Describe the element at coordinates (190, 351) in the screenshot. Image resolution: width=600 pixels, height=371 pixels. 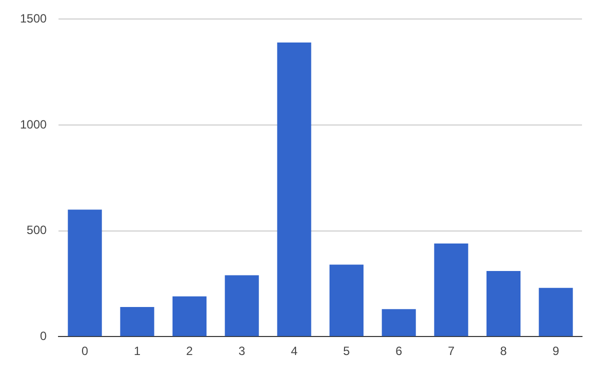
I see `x-tick-label: 2` at that location.